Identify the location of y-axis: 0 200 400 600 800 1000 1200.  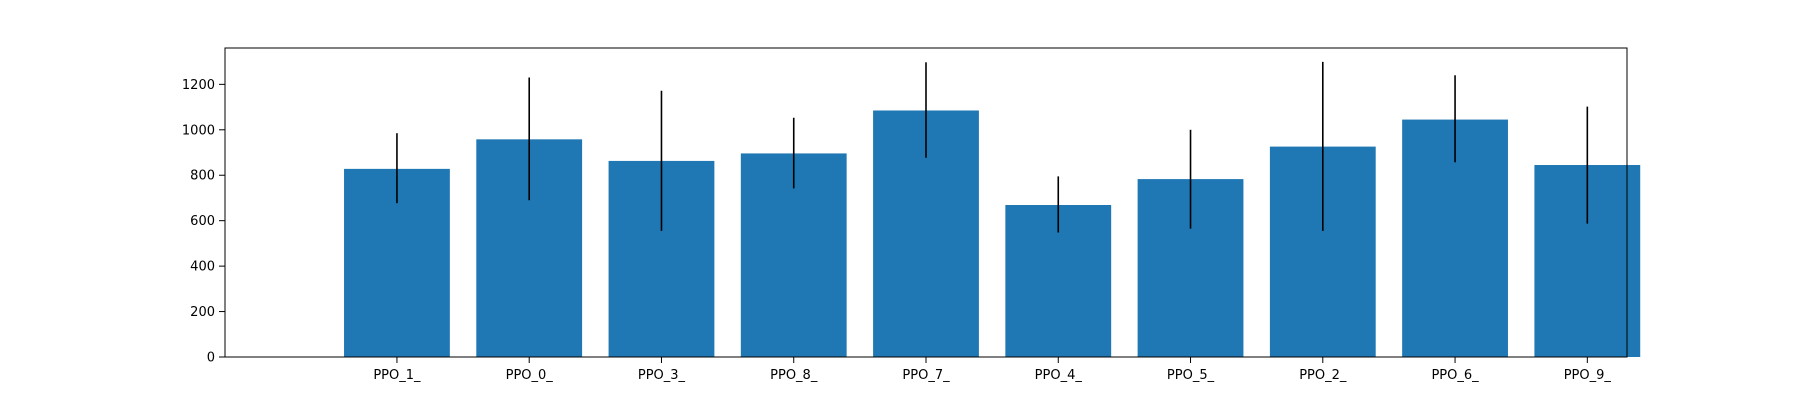
(203, 222).